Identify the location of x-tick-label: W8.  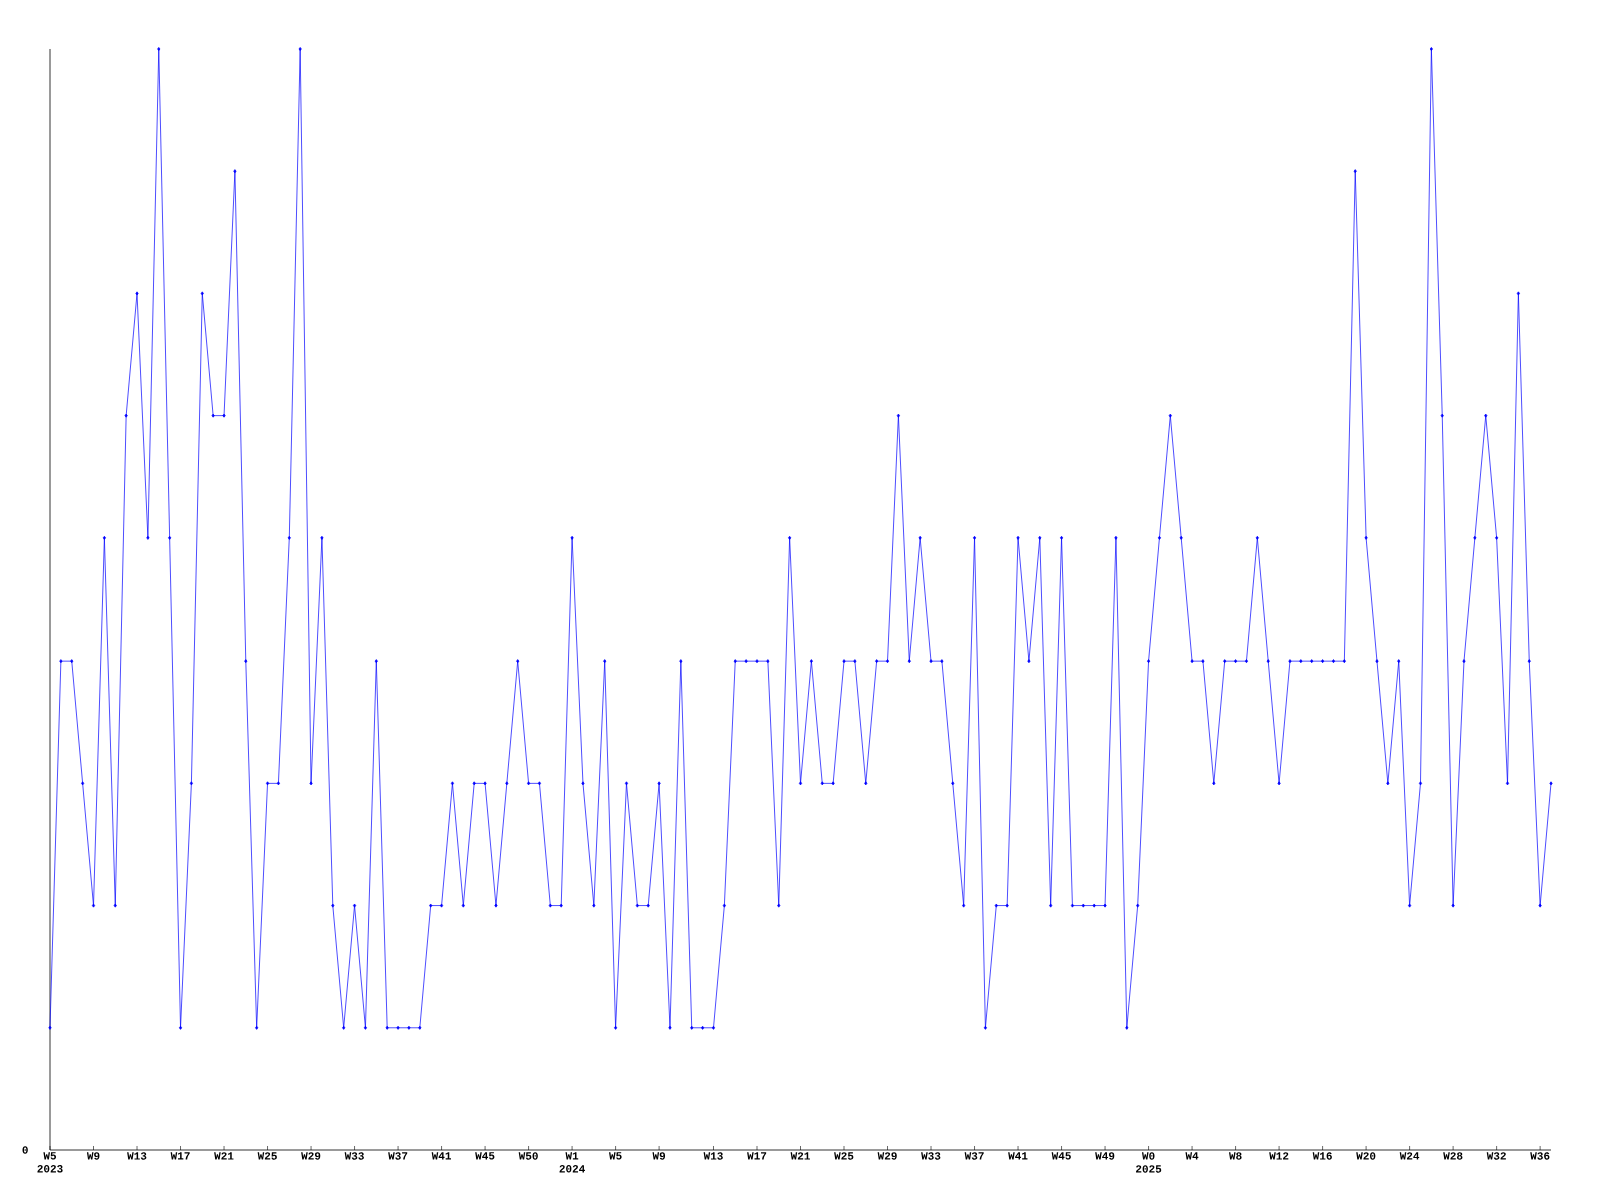
(1235, 1156).